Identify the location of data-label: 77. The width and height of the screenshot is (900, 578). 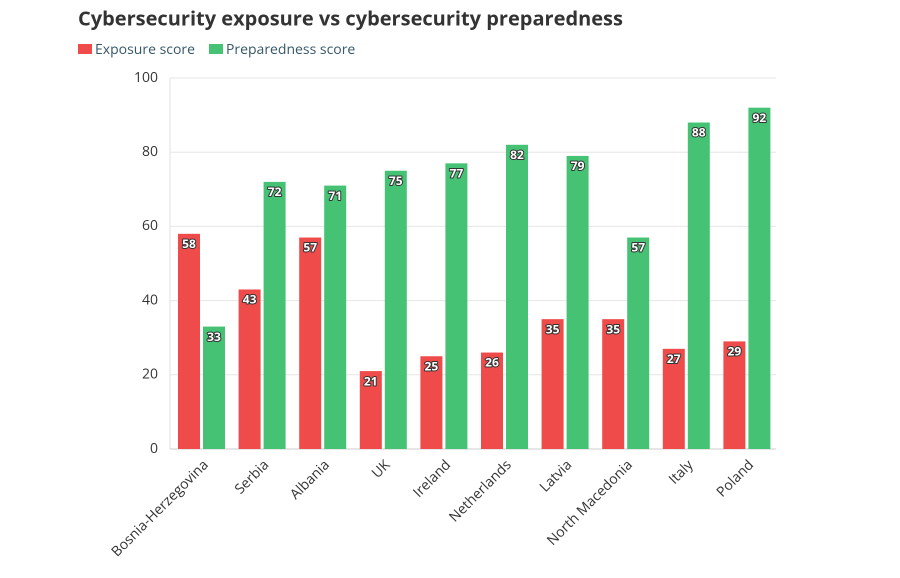
(457, 173).